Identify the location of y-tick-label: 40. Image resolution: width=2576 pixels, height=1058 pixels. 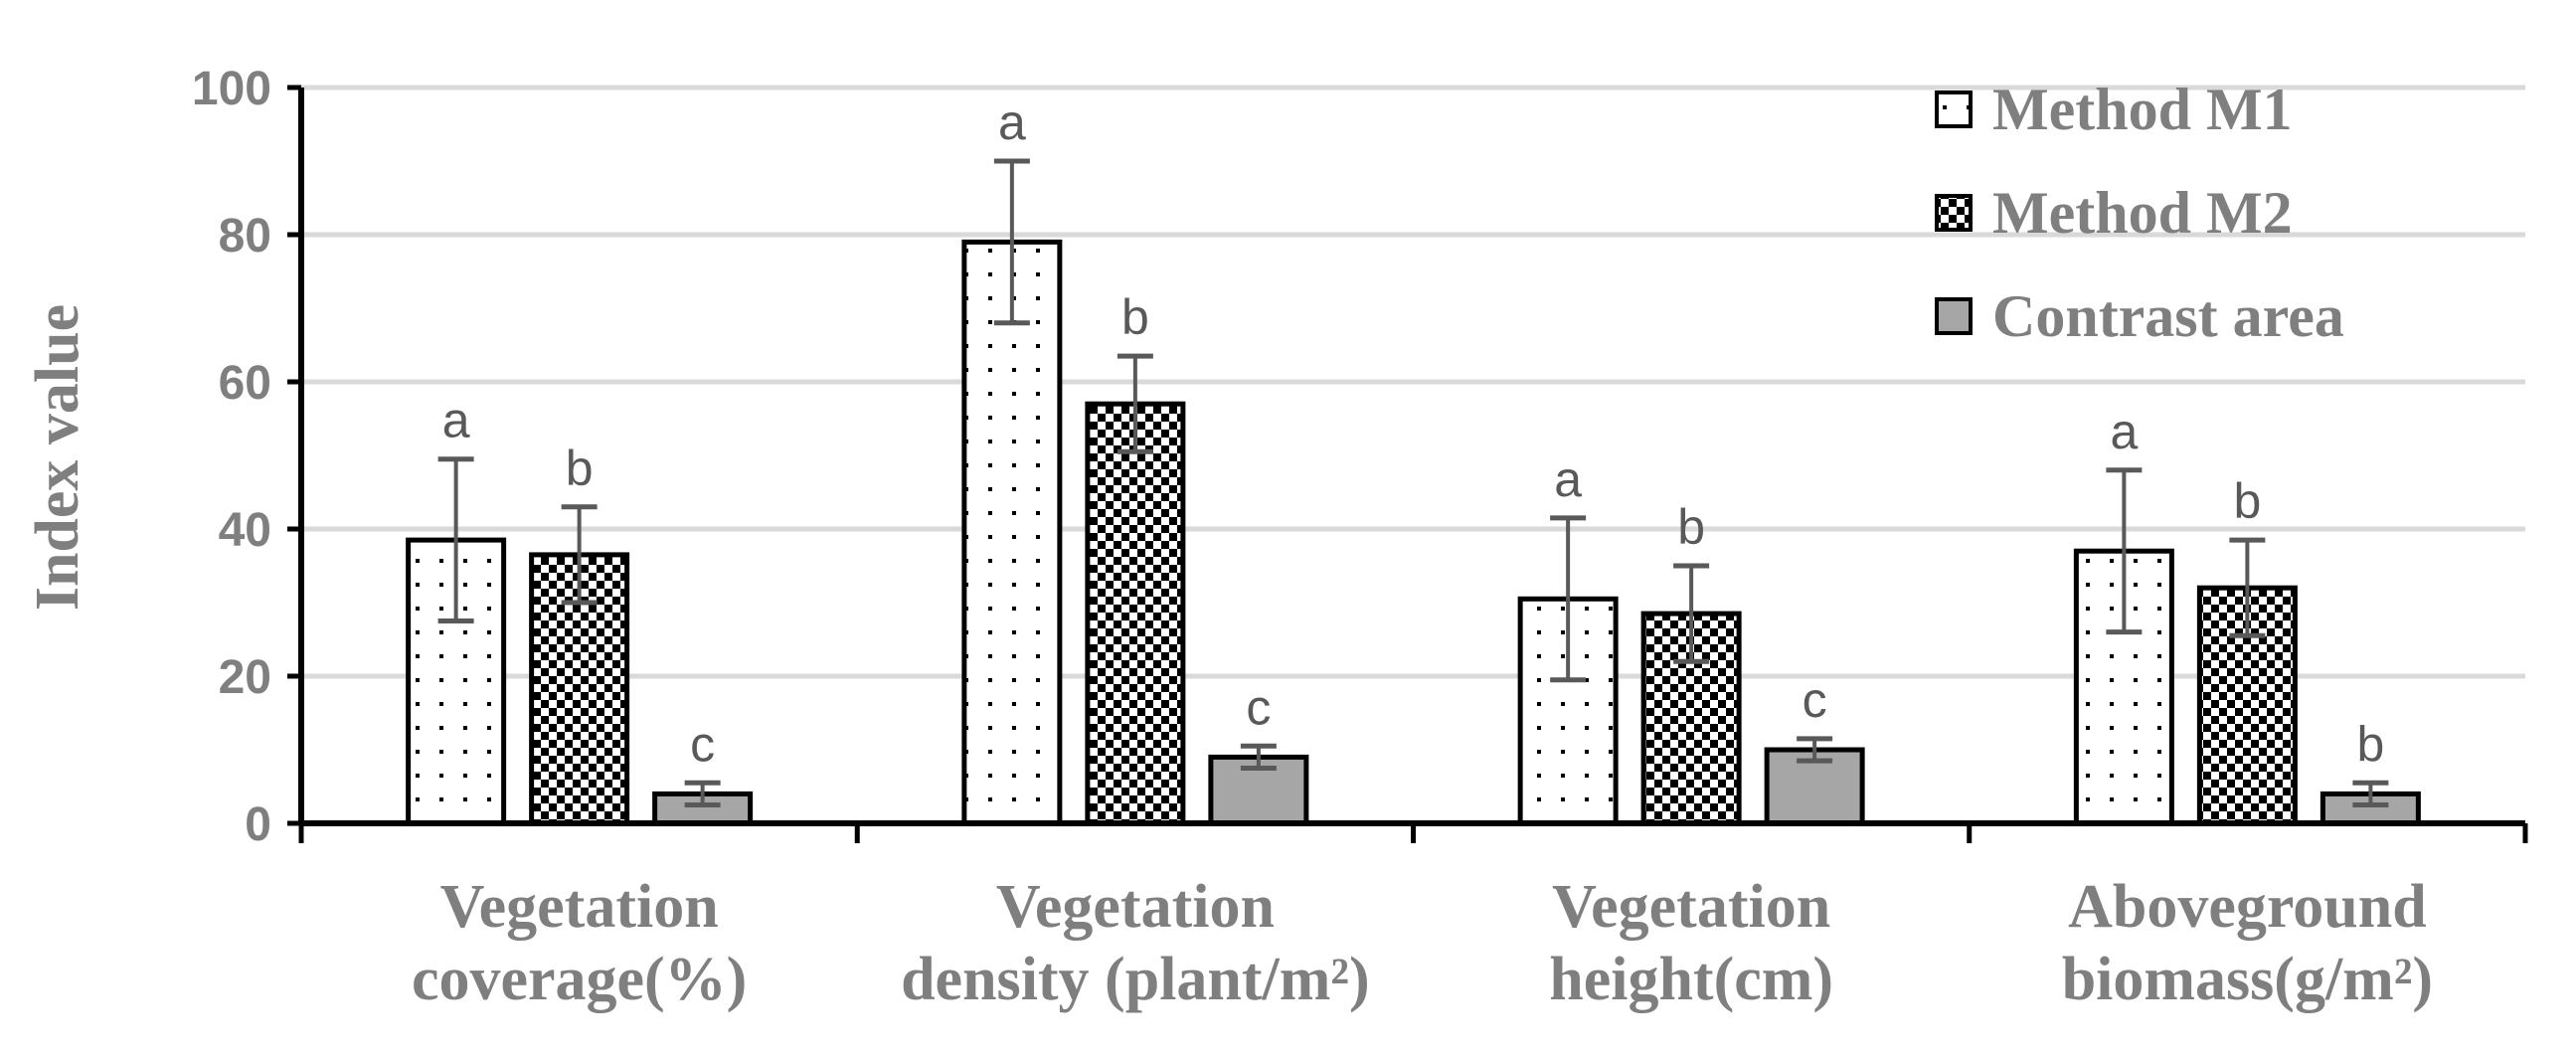
(245, 530).